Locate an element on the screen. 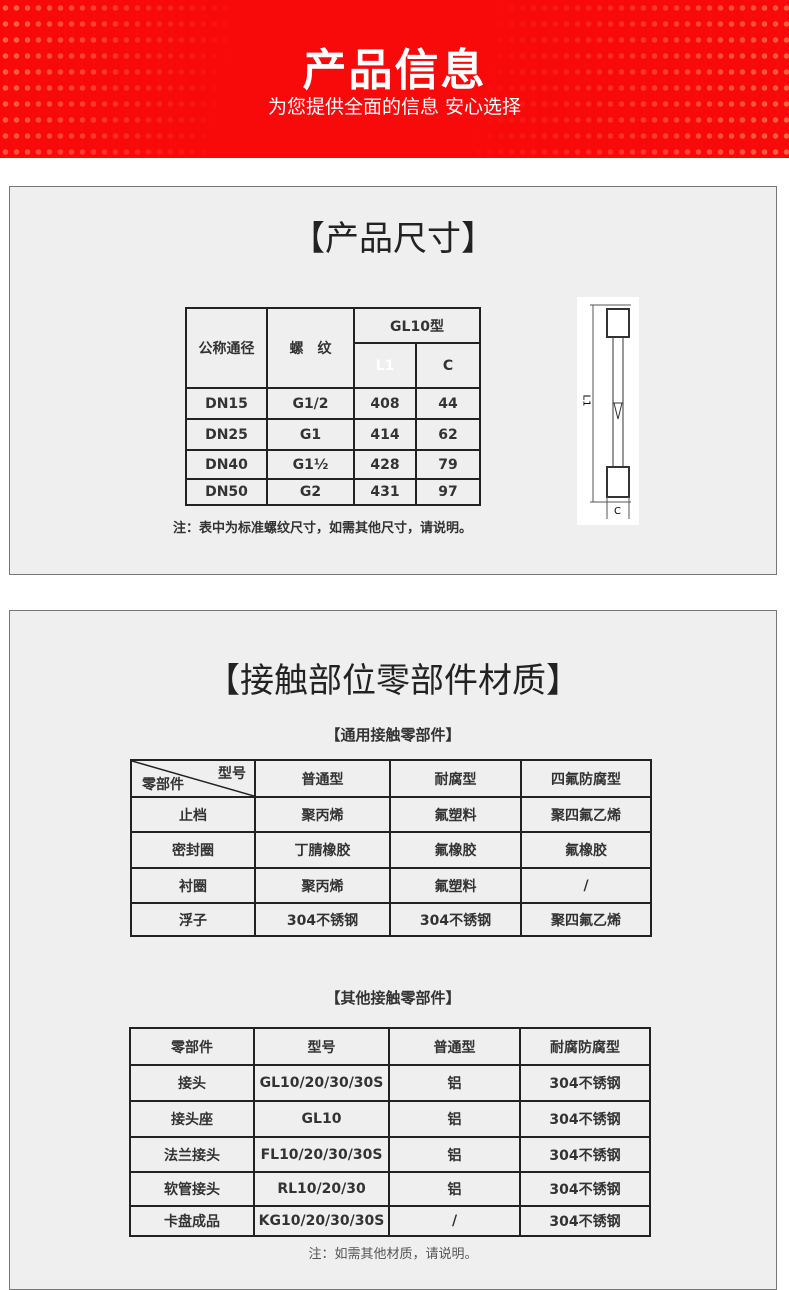 Image resolution: width=789 pixels, height=1290 pixels. table-cell: KG10/20/30/30S is located at coordinates (321, 1221).